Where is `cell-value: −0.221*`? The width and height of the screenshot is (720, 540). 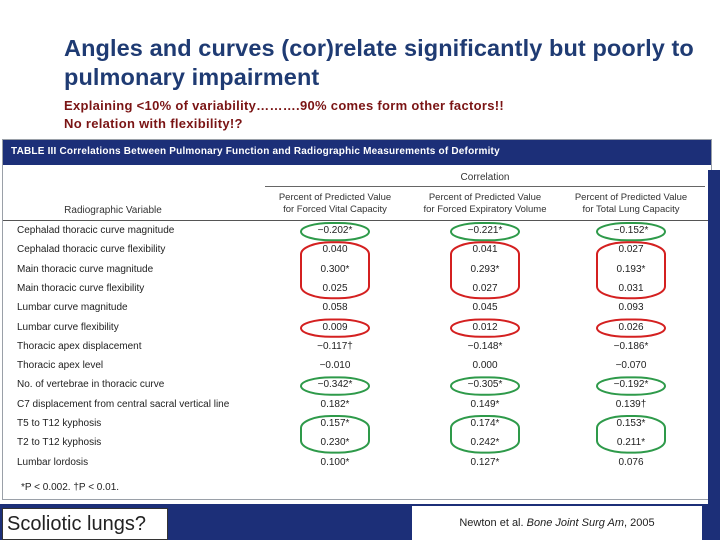
cell-value: −0.221* is located at coordinates (485, 230).